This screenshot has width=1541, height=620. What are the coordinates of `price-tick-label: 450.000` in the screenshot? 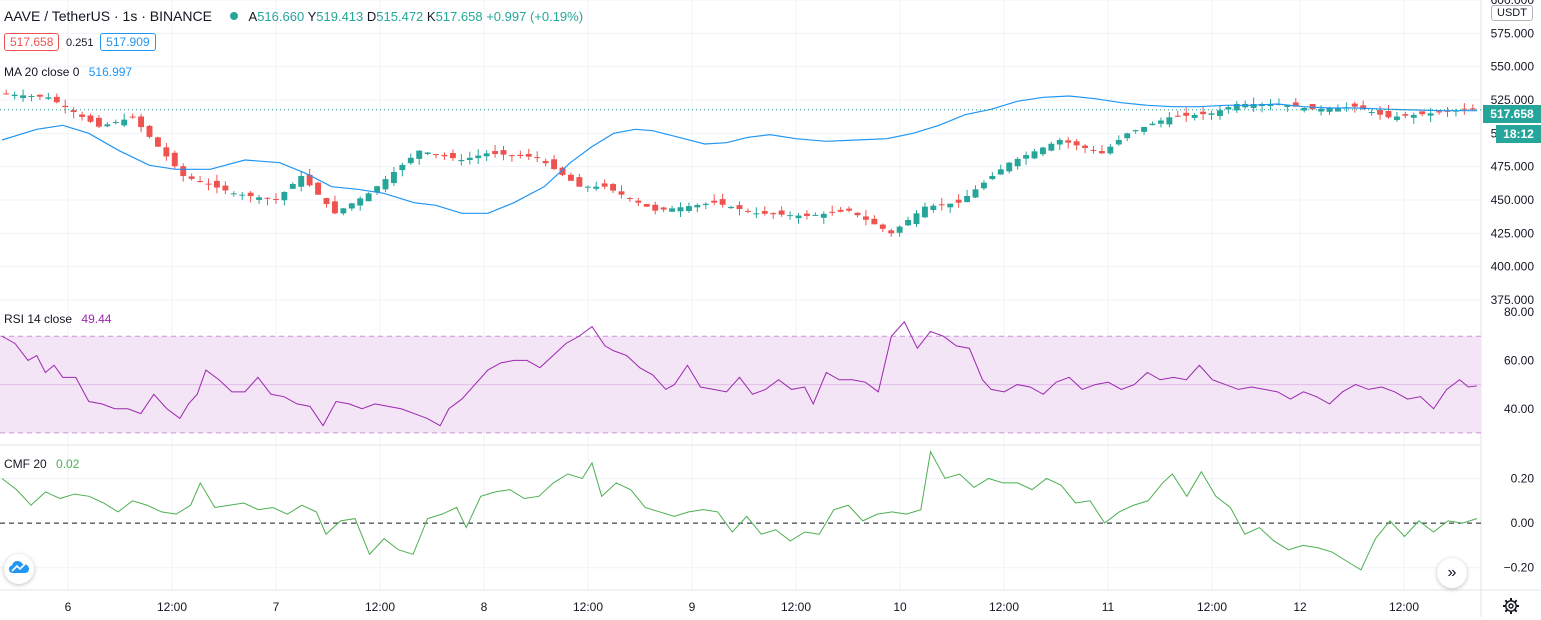 It's located at (1513, 200).